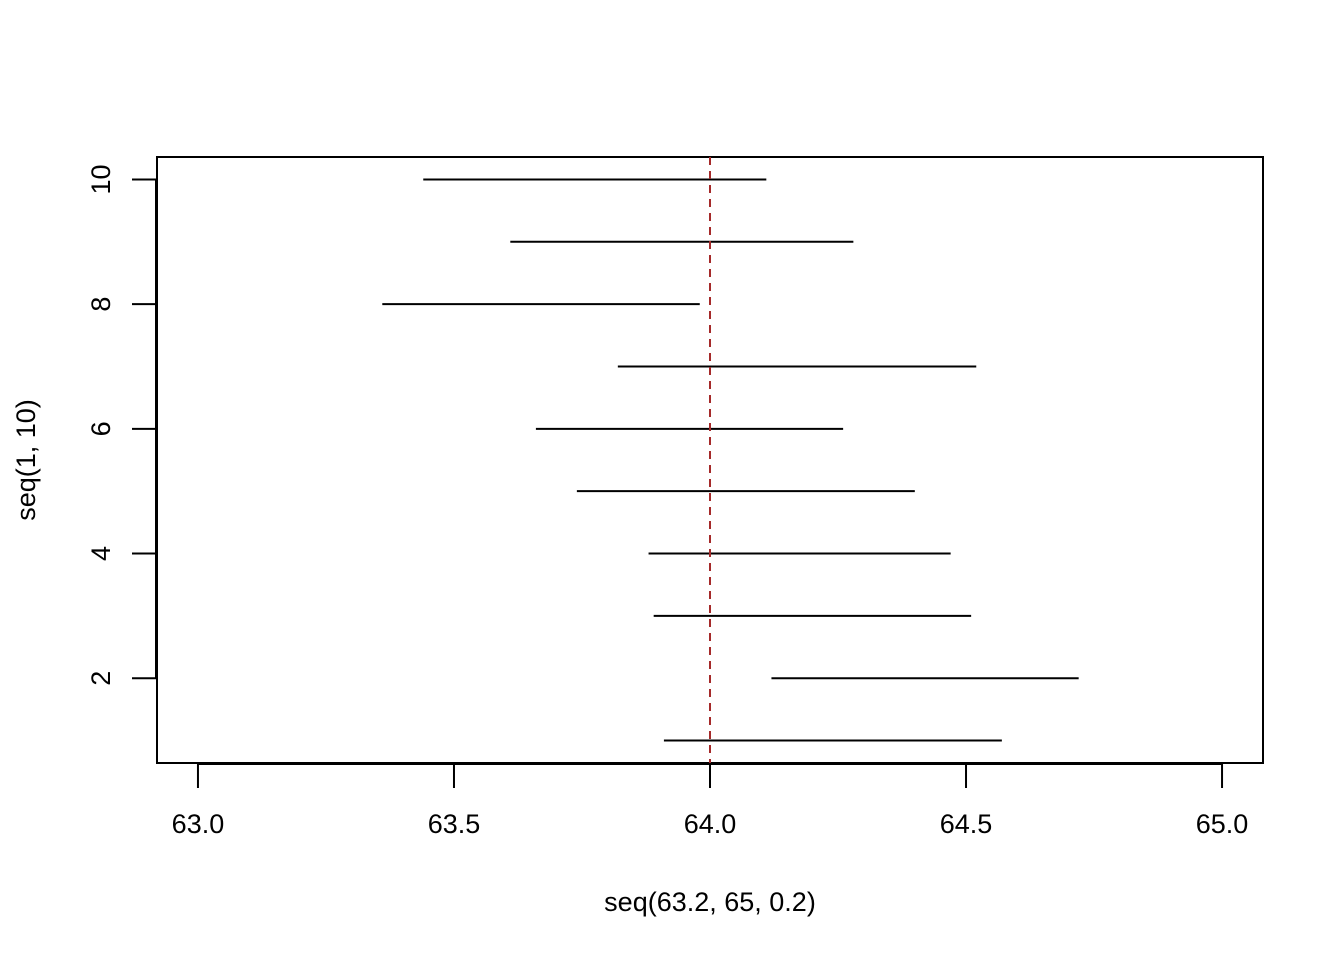 Image resolution: width=1344 pixels, height=960 pixels. Describe the element at coordinates (101, 553) in the screenshot. I see `y-tick-label: 4` at that location.